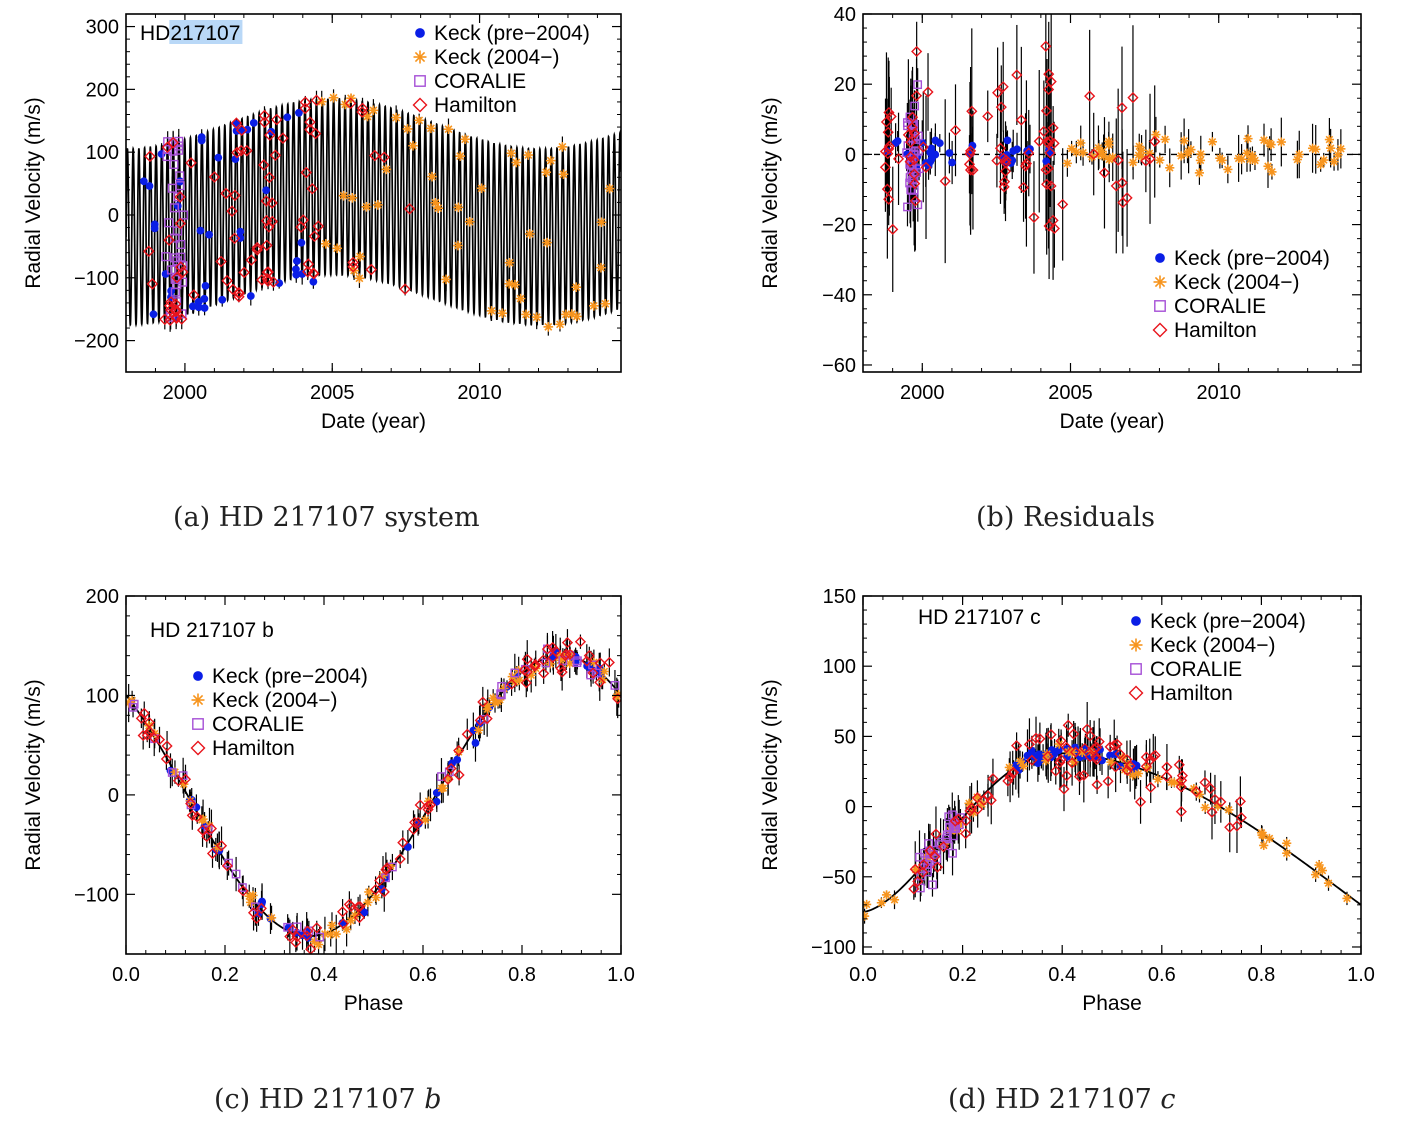 This screenshot has height=1136, width=1404. I want to click on plot-area-a, so click(373, 212).